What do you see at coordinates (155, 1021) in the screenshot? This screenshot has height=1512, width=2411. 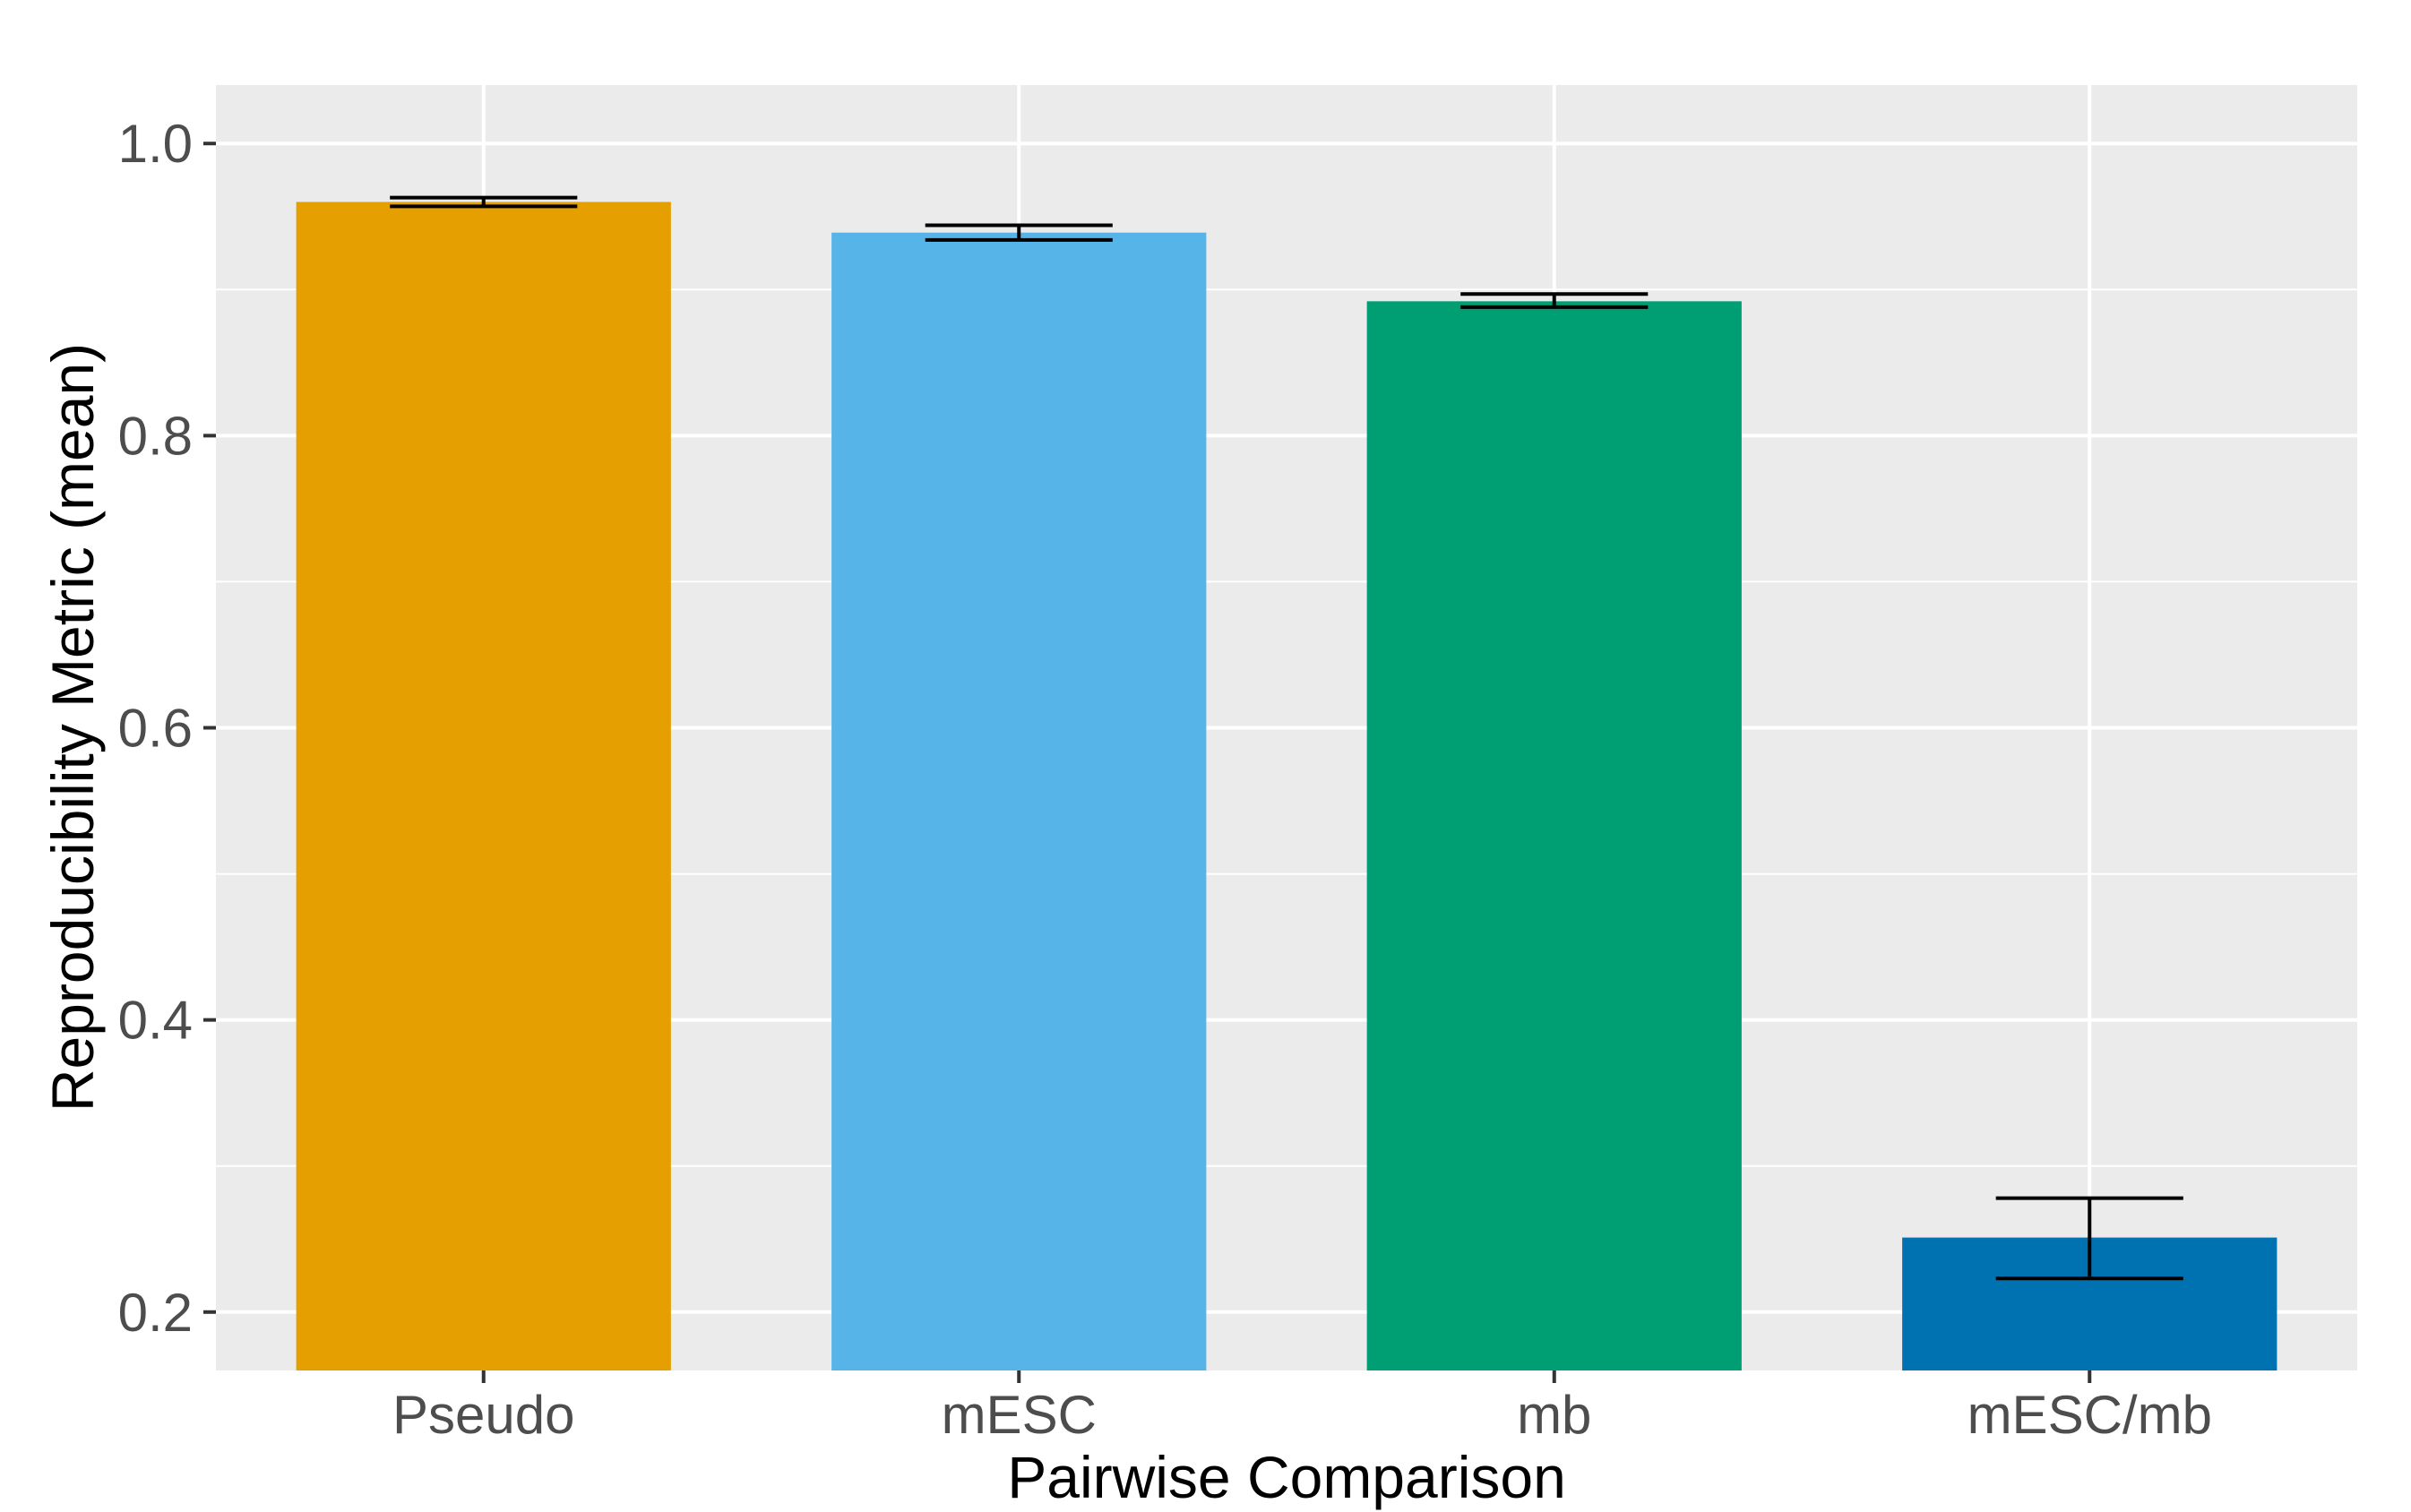 I see `y-tick-label: 0.4` at bounding box center [155, 1021].